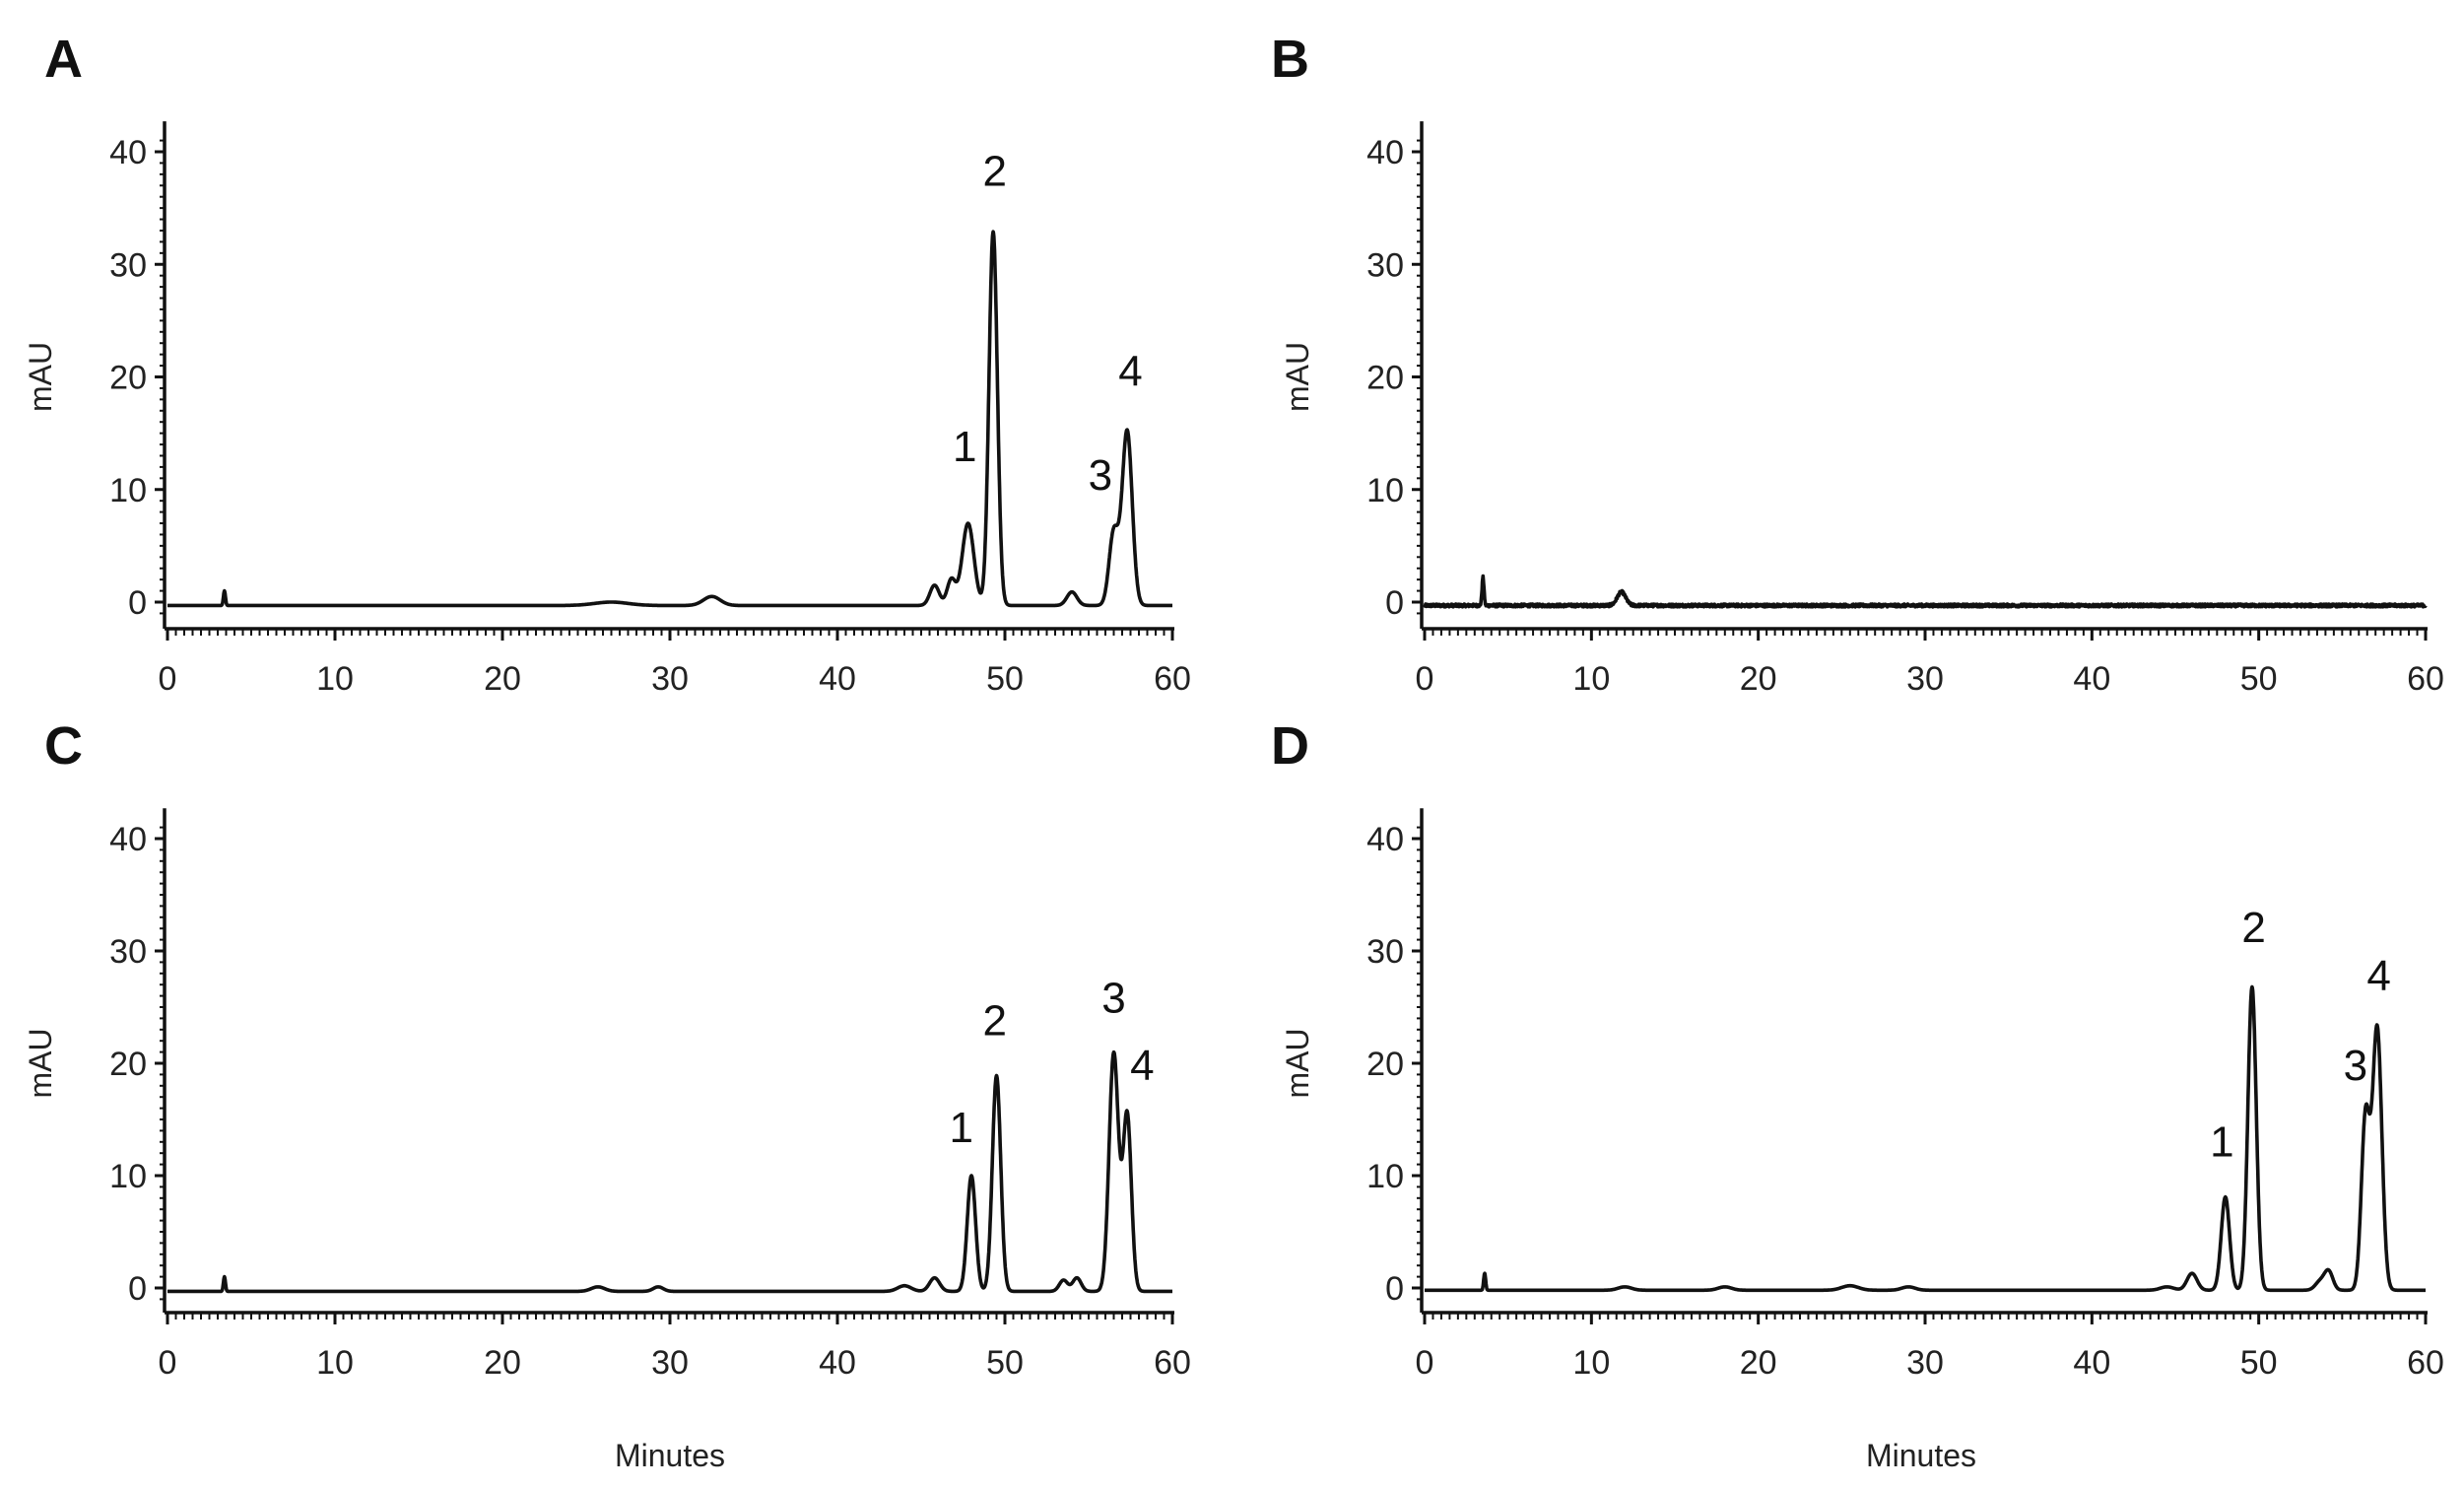 This screenshot has width=2464, height=1489. I want to click on panel-label-C: C, so click(64, 746).